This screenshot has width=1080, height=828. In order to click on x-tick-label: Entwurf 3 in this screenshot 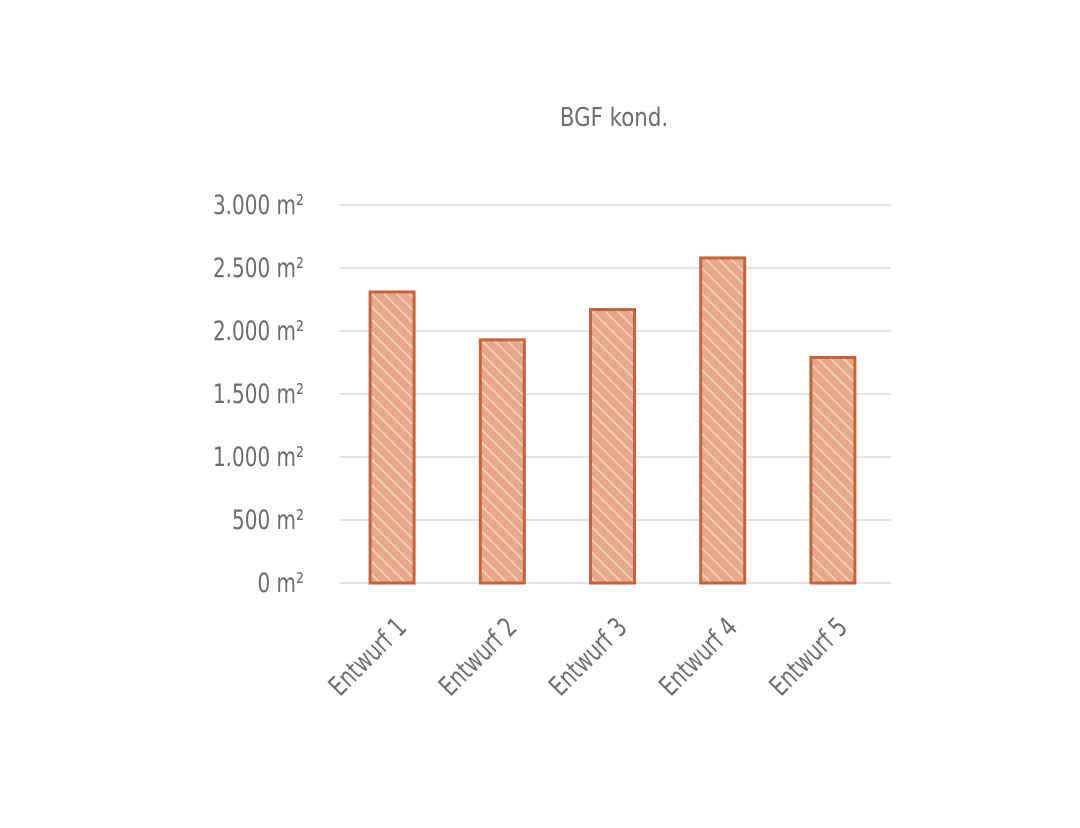, I will do `click(588, 656)`.